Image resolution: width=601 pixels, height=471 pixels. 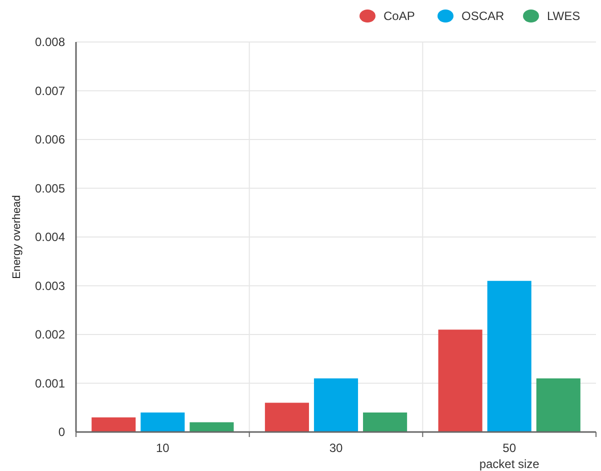 What do you see at coordinates (483, 16) in the screenshot?
I see `legend-label: OSCAR` at bounding box center [483, 16].